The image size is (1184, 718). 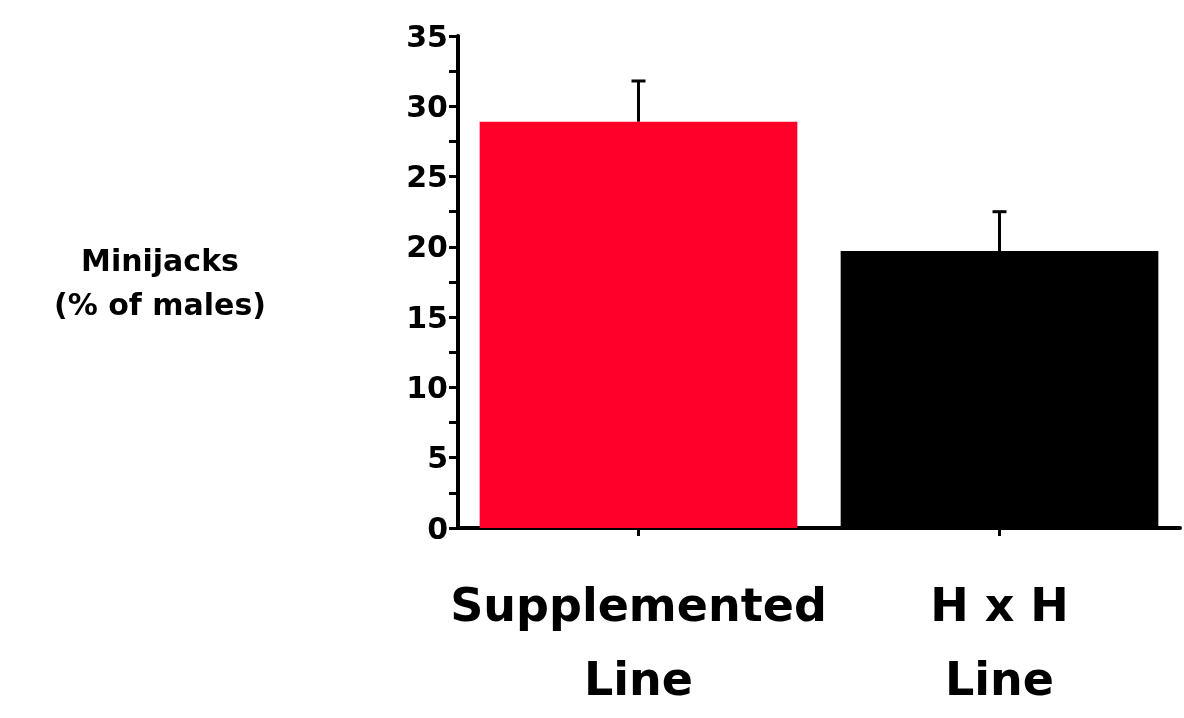 I want to click on y-tick-label: 25, so click(x=427, y=177).